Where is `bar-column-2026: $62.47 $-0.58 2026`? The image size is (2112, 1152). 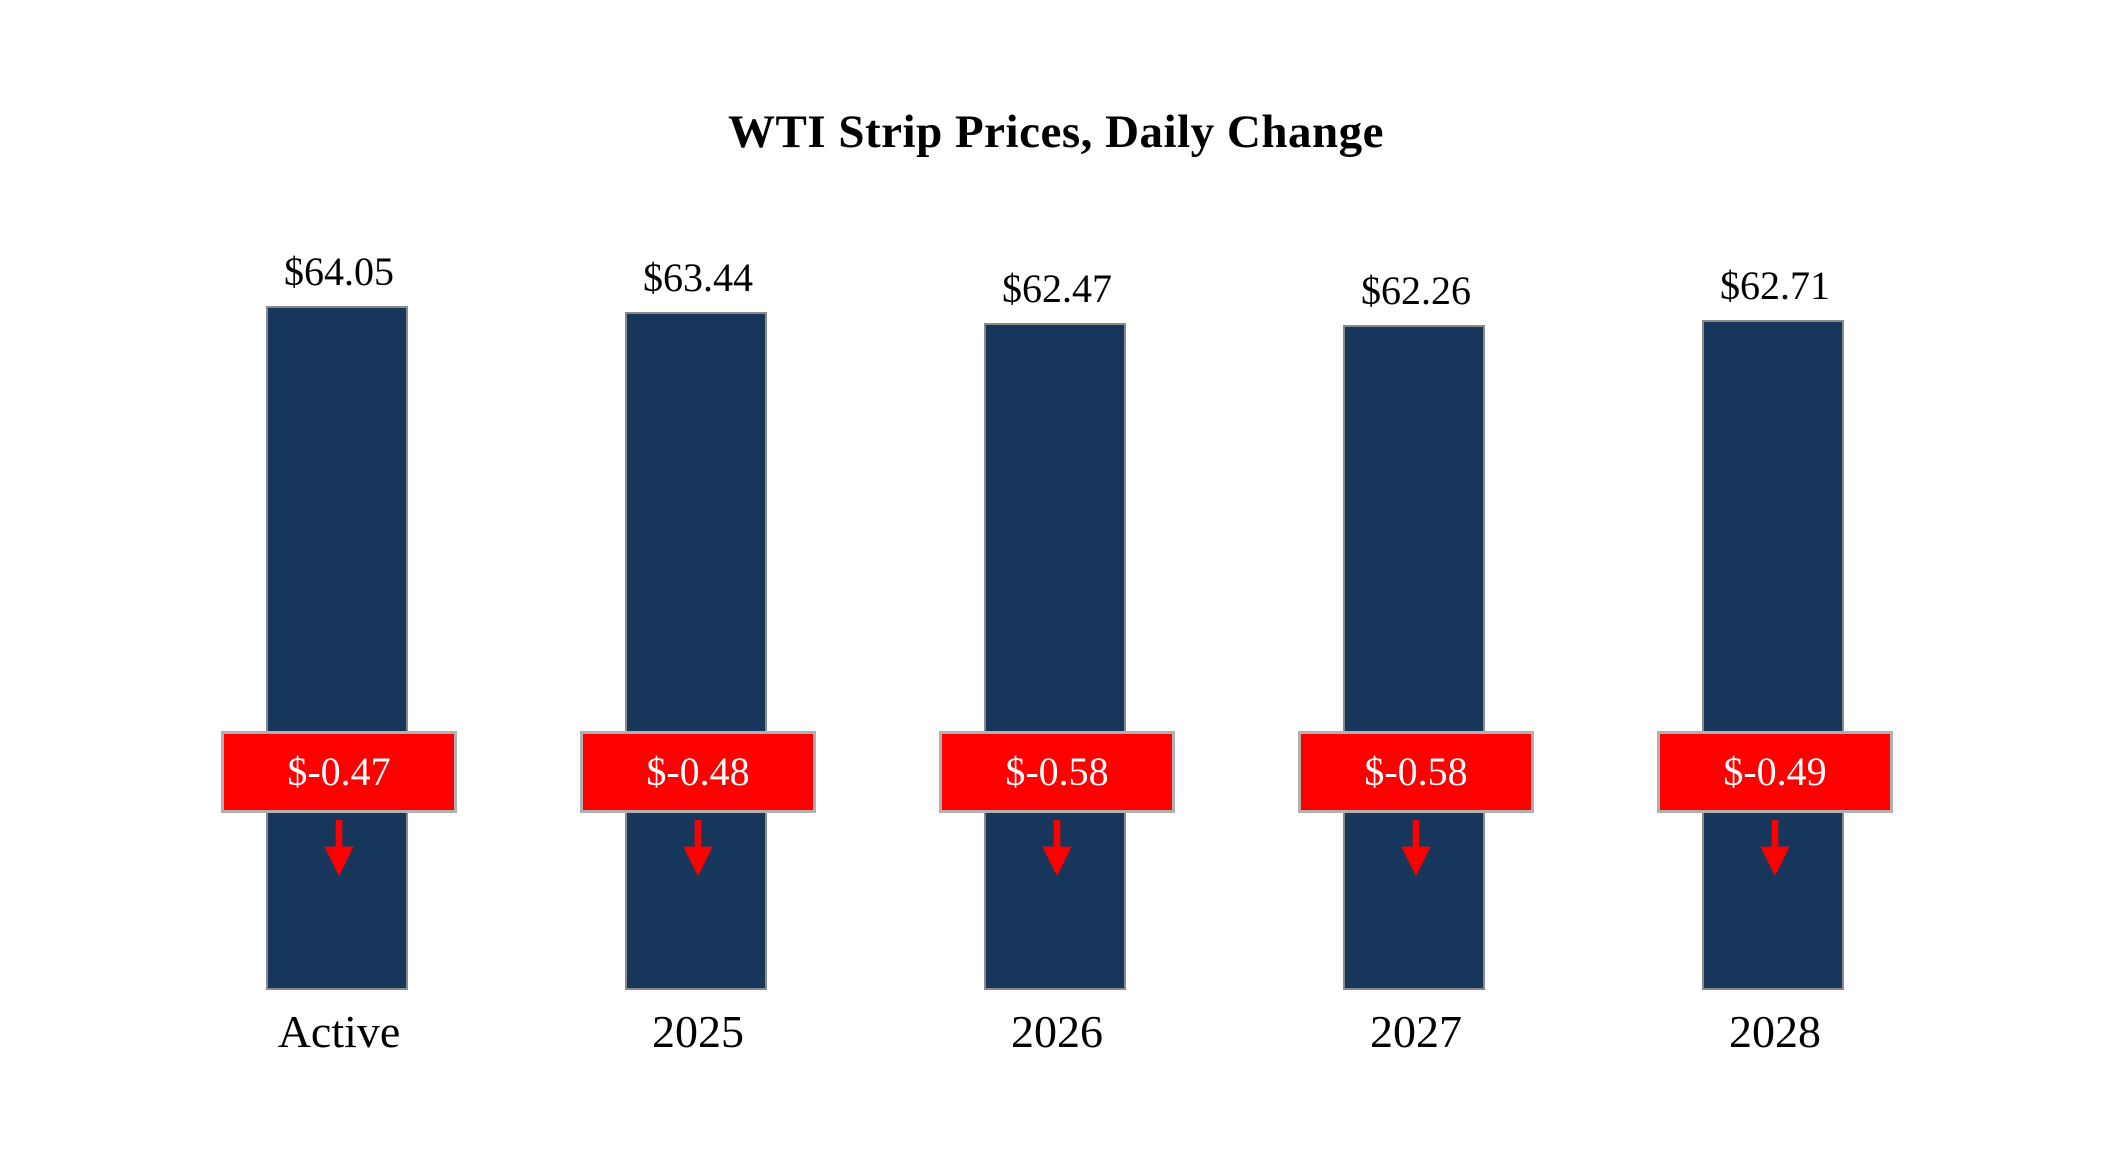 bar-column-2026: $62.47 $-0.58 2026 is located at coordinates (1057, 576).